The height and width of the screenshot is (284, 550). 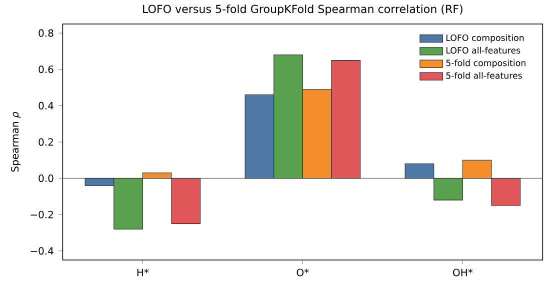 What do you see at coordinates (46, 106) in the screenshot?
I see `y-tick-label: 0.4` at bounding box center [46, 106].